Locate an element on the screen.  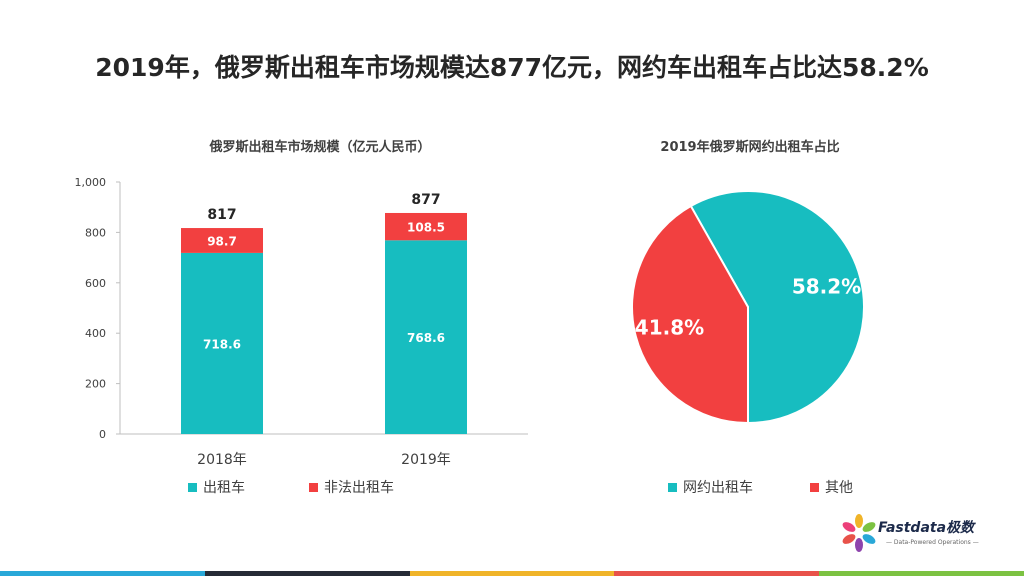
logo-name: Fastdata极数 is located at coordinates (926, 528).